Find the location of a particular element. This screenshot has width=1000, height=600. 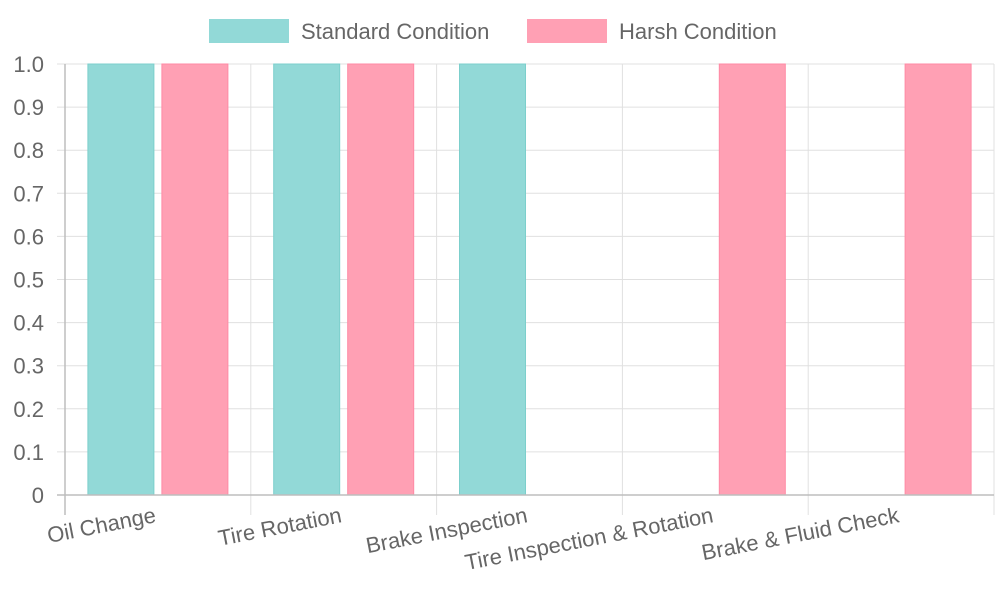

y-tick-label: 0.7 is located at coordinates (28, 193).